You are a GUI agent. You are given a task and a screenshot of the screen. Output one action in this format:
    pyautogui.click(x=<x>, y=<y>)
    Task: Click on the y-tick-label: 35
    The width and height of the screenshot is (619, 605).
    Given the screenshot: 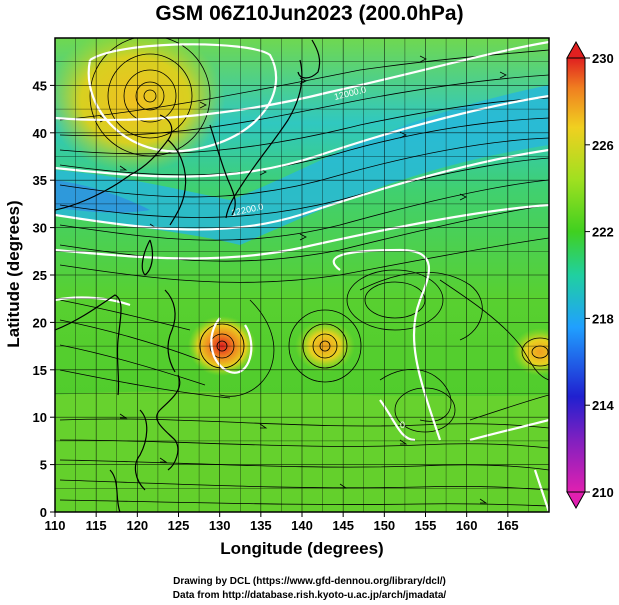 What is the action you would take?
    pyautogui.click(x=40, y=180)
    